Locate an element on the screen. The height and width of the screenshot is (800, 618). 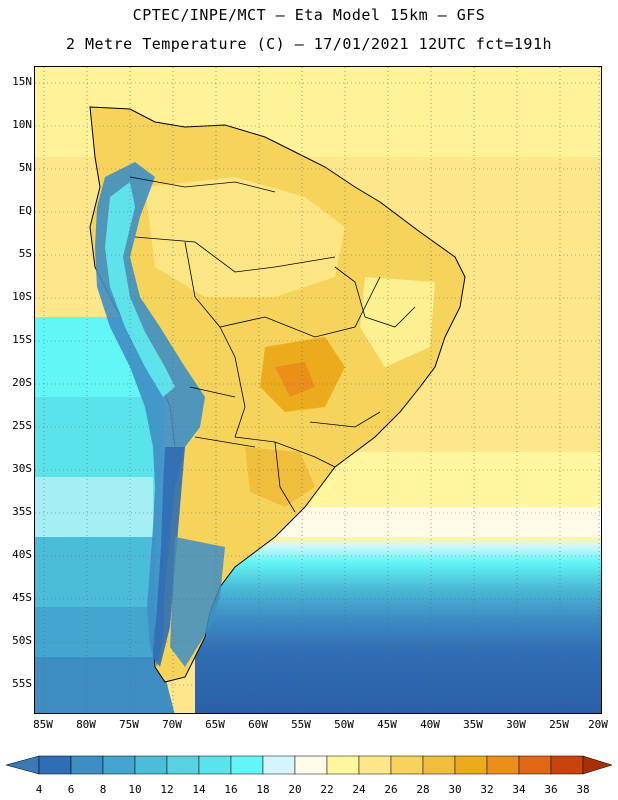
colorbar-label: 38 is located at coordinates (583, 789).